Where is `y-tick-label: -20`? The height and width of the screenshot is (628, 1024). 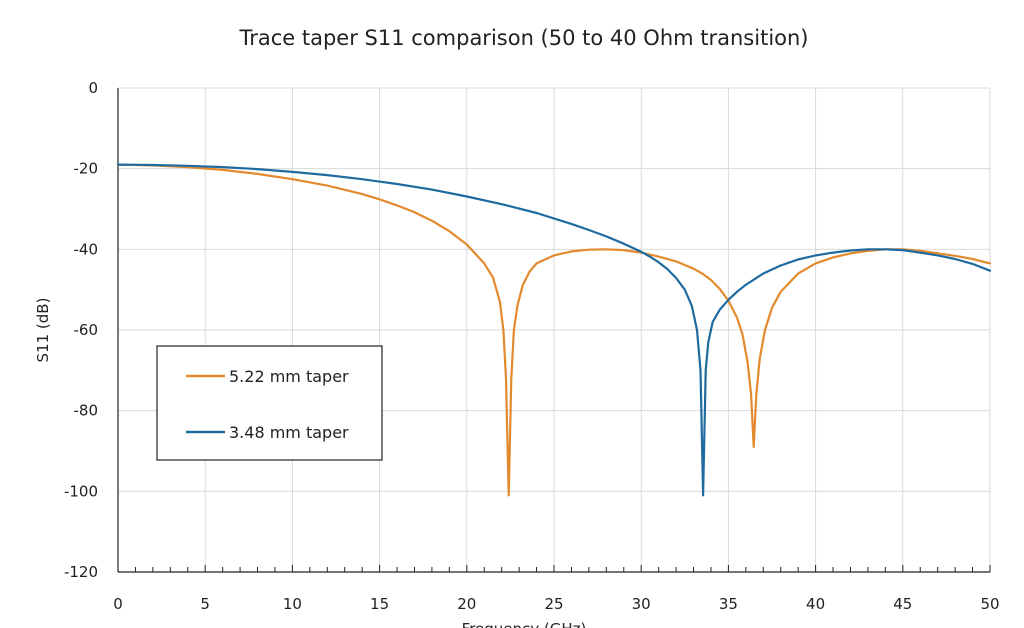
y-tick-label: -20 is located at coordinates (86, 169).